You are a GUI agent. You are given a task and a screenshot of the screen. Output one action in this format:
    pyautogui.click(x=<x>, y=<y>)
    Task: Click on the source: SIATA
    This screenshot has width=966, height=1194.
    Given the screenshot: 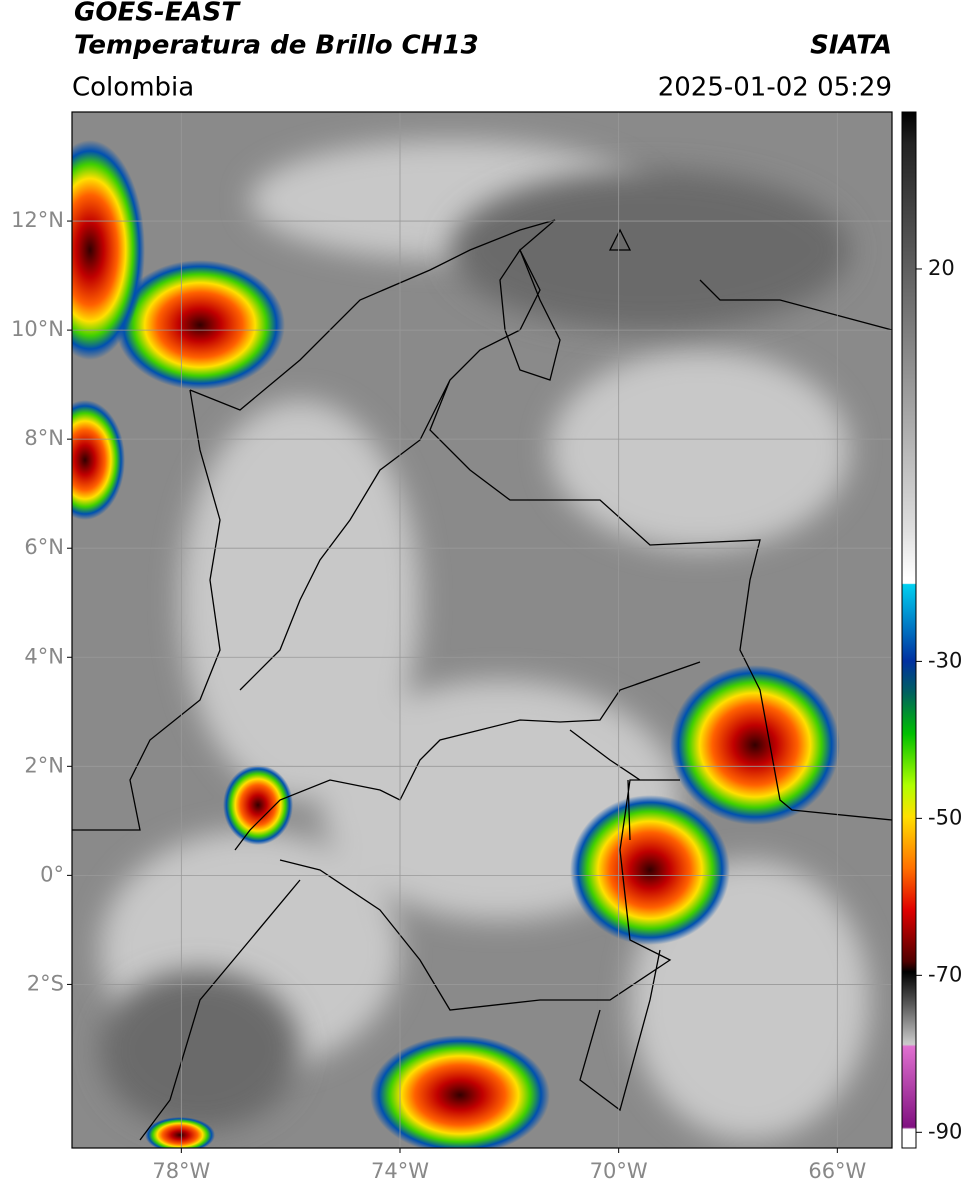 What is the action you would take?
    pyautogui.click(x=851, y=46)
    